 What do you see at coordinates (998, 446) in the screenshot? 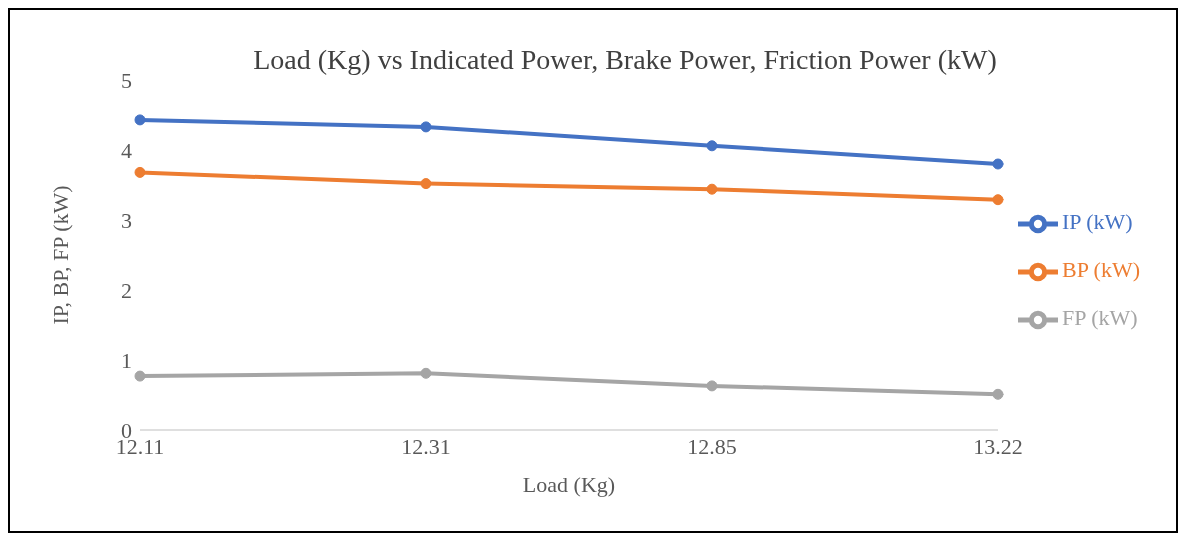
I see `x-tick-label: 13.22` at bounding box center [998, 446].